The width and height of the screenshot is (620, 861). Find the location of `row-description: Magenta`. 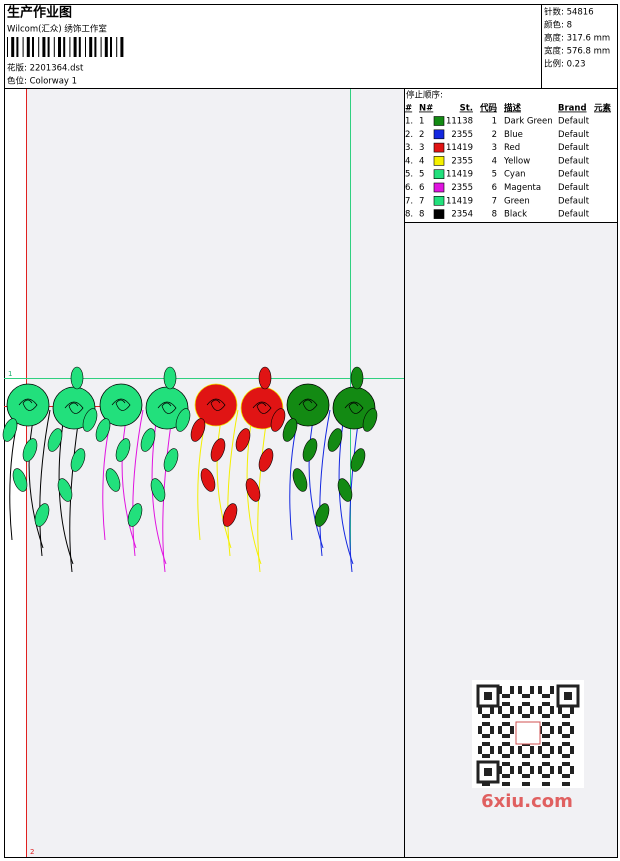

row-description: Magenta is located at coordinates (522, 188).